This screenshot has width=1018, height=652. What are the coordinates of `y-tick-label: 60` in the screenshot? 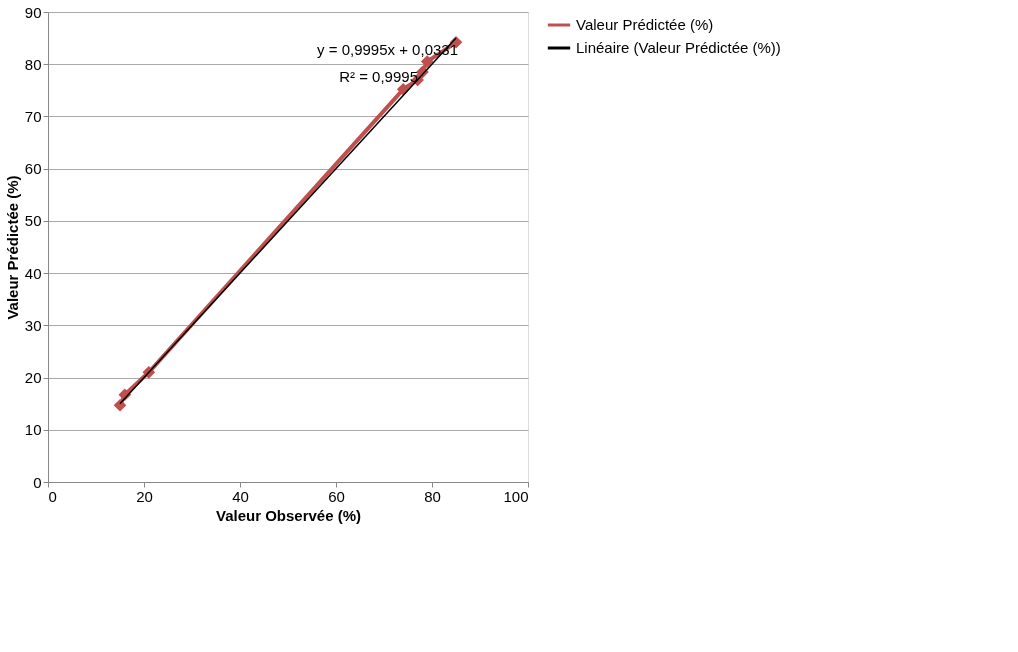 It's located at (33, 169).